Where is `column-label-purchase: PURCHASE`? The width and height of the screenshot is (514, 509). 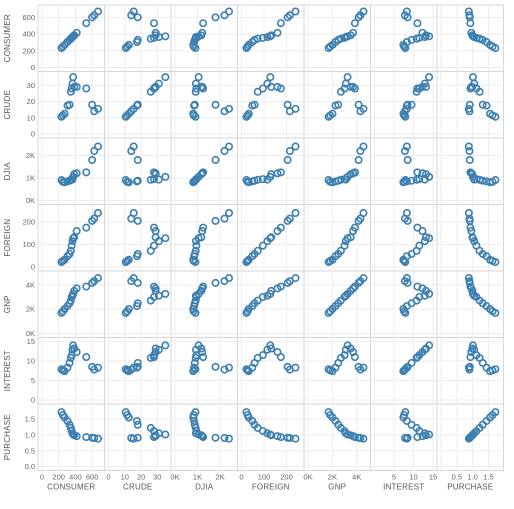 column-label-purchase: PURCHASE is located at coordinates (470, 487).